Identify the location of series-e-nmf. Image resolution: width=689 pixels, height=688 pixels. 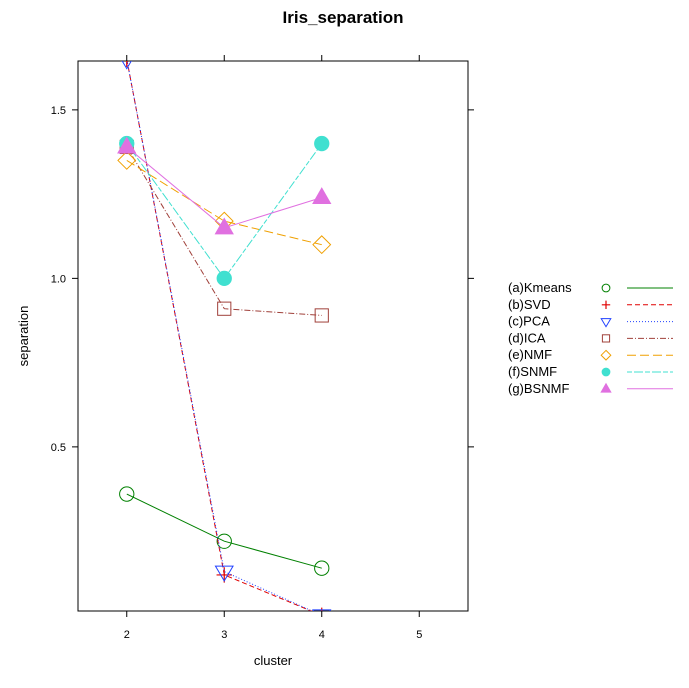
(224, 202).